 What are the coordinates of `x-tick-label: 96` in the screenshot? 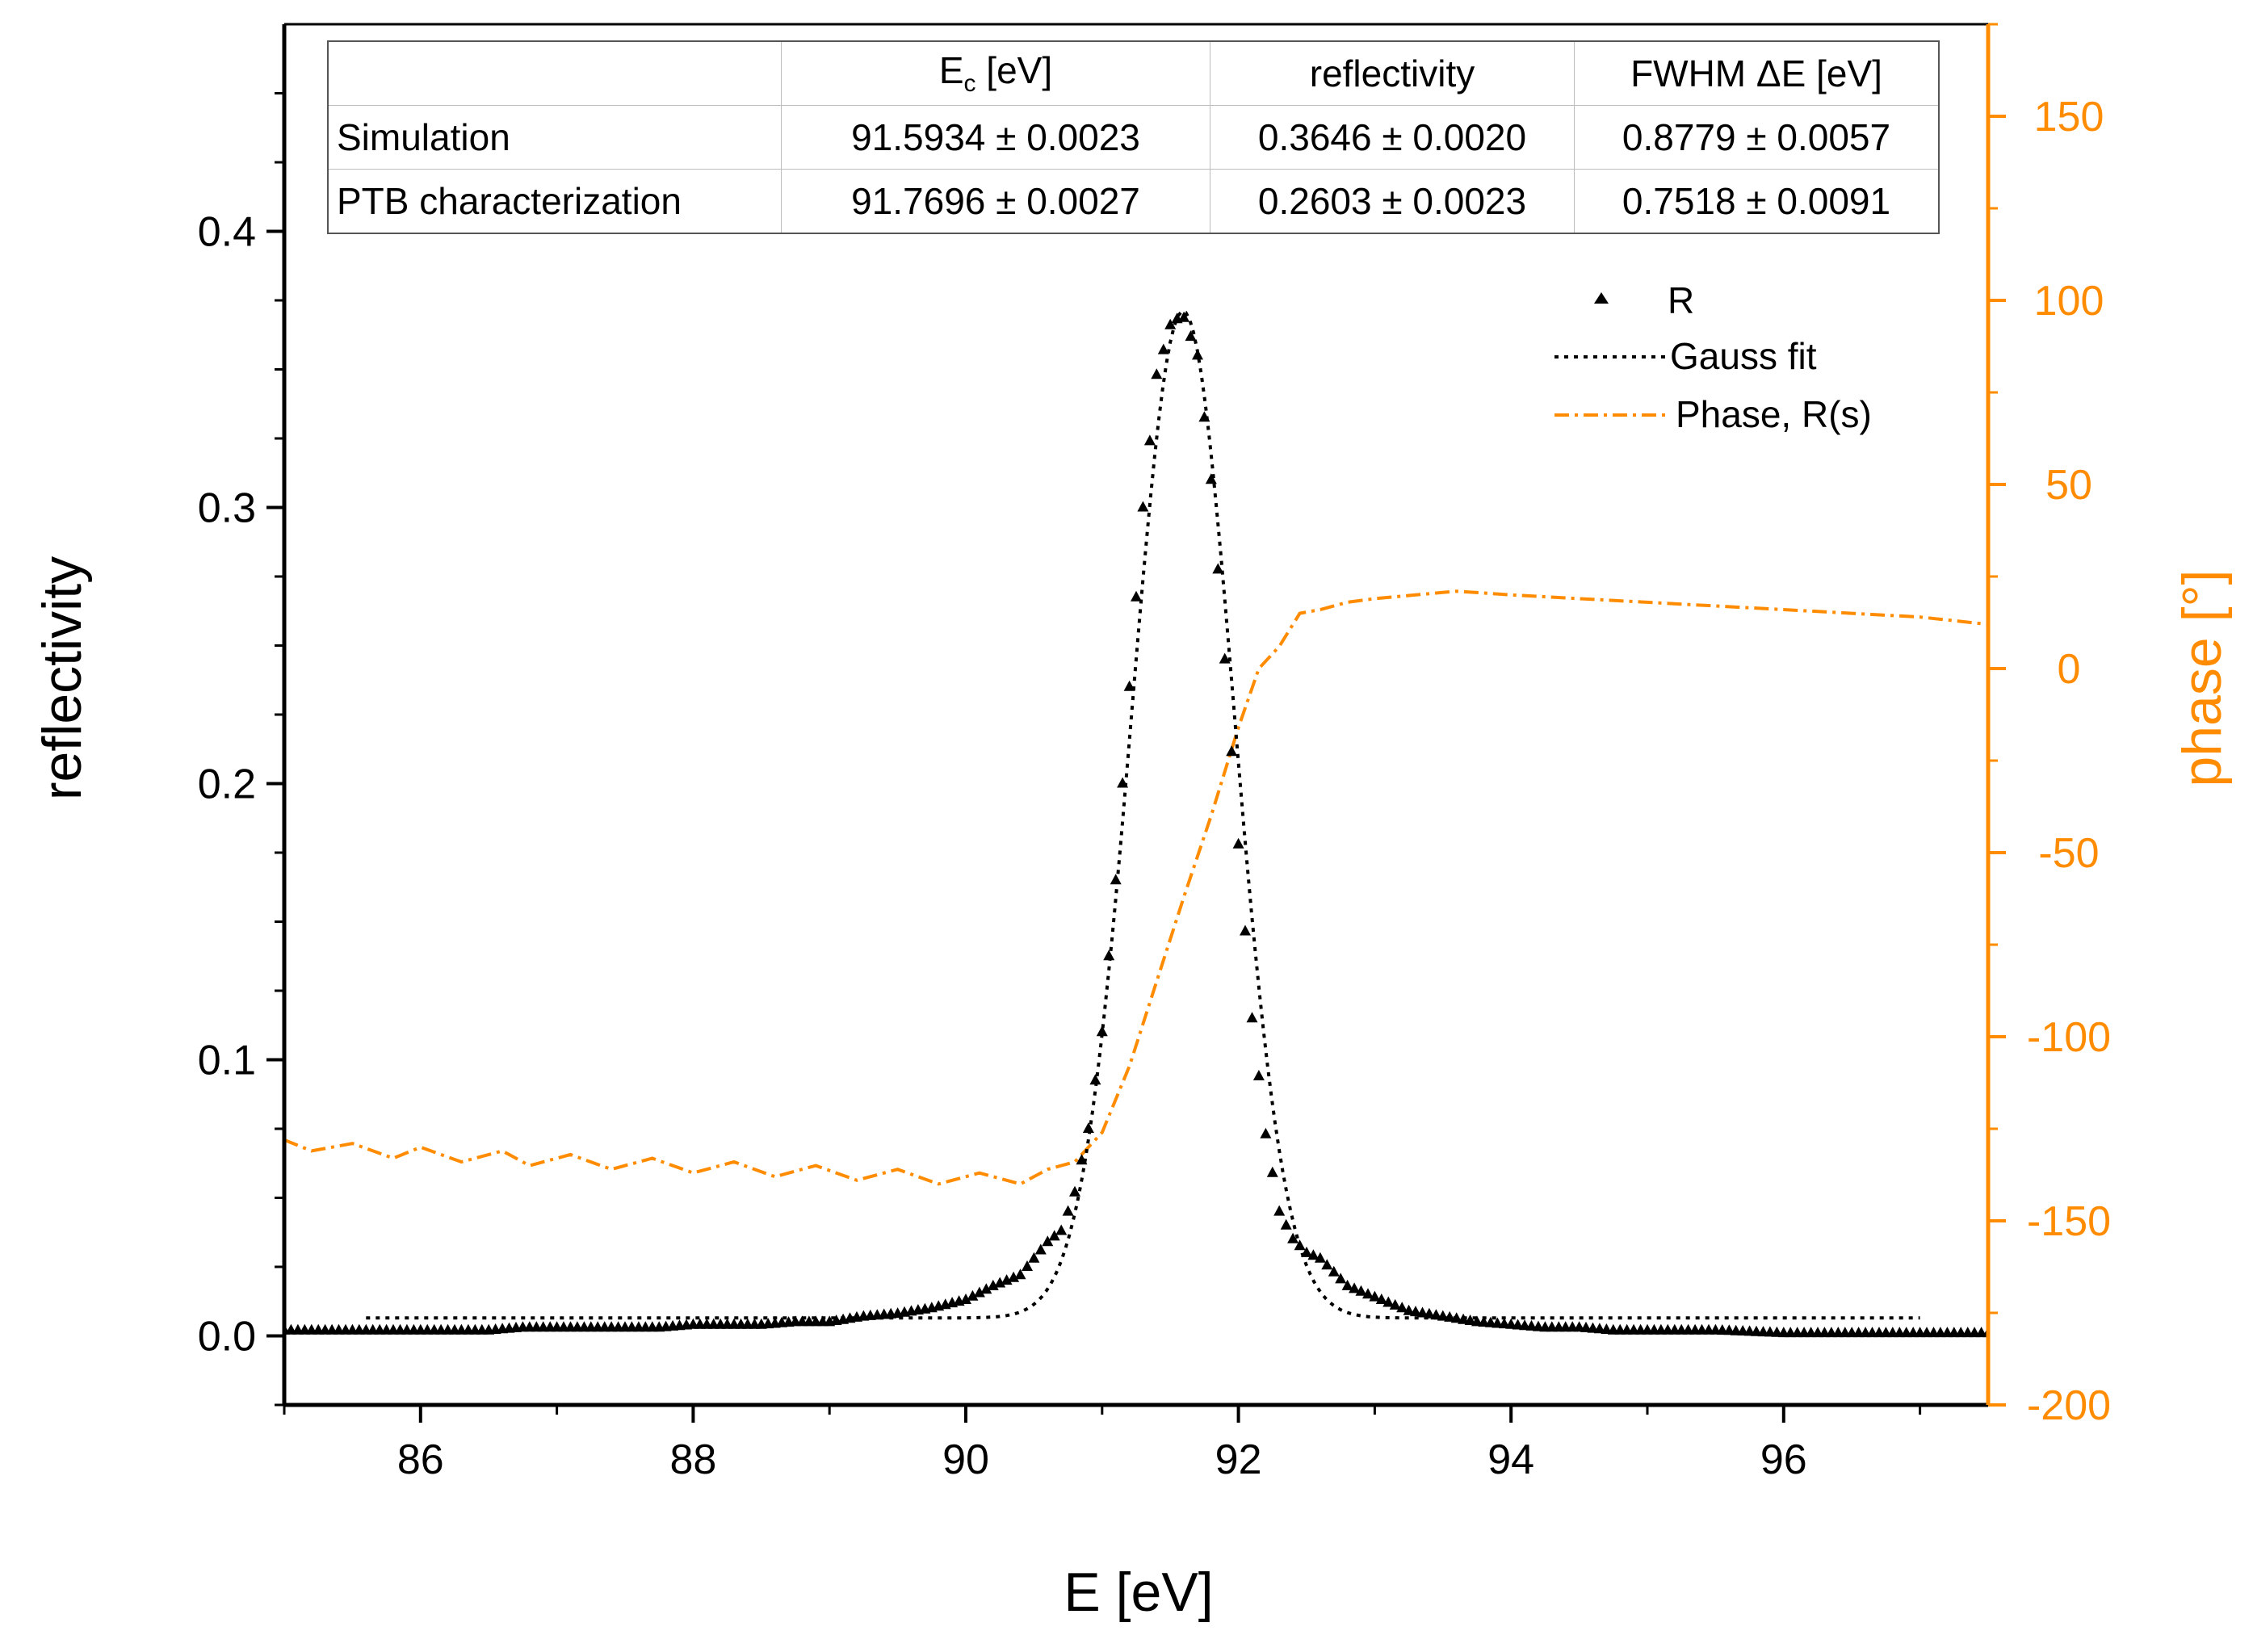 It's located at (1784, 1459).